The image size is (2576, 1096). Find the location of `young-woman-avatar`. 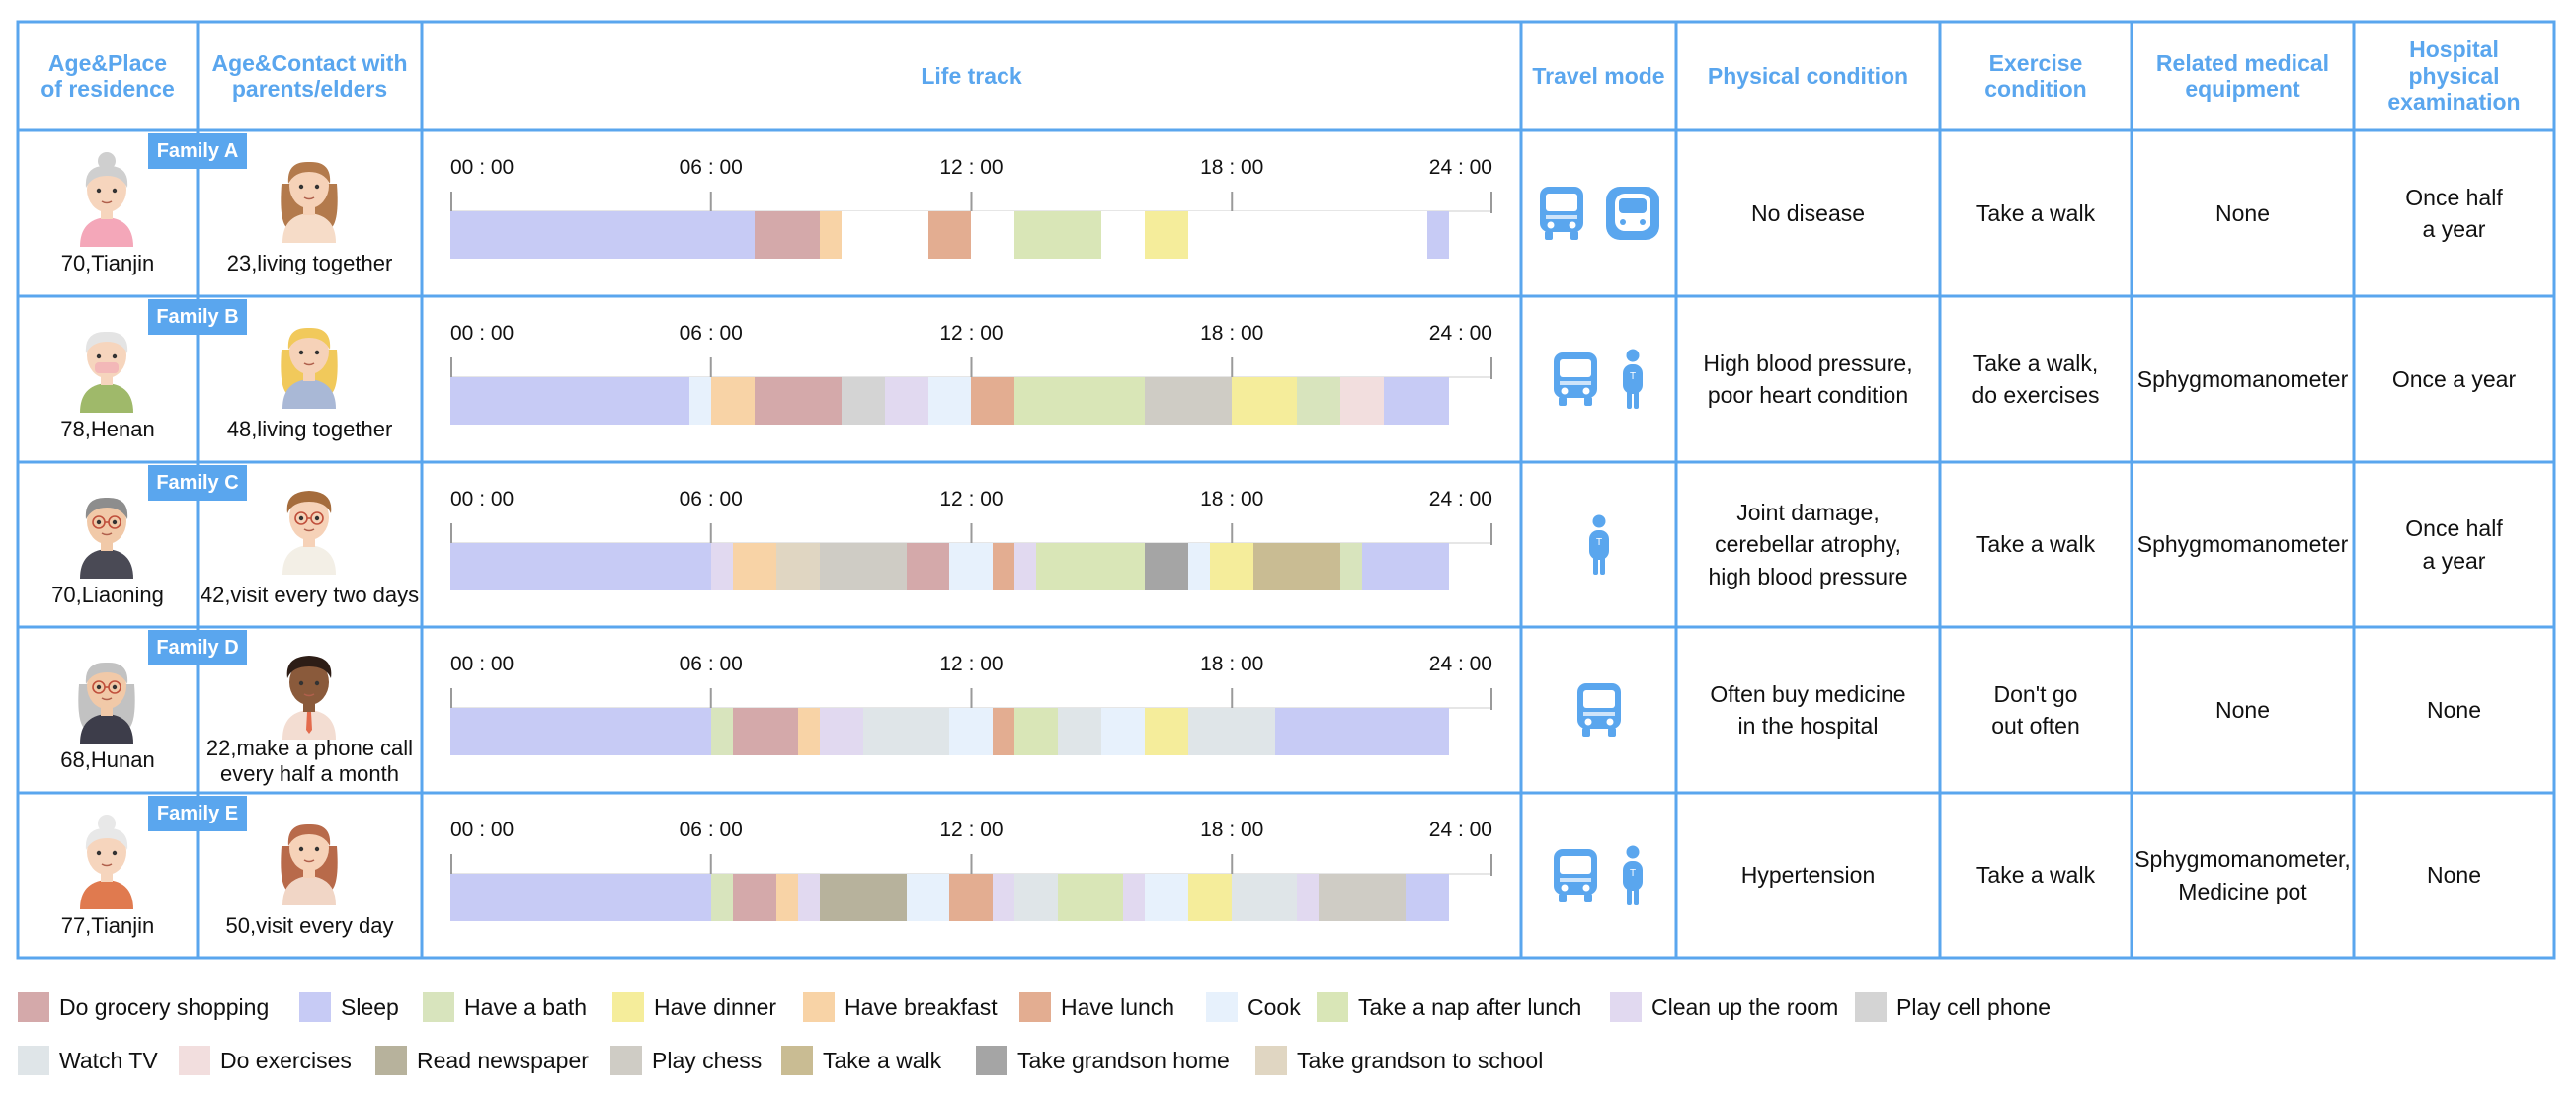

young-woman-avatar is located at coordinates (309, 193).